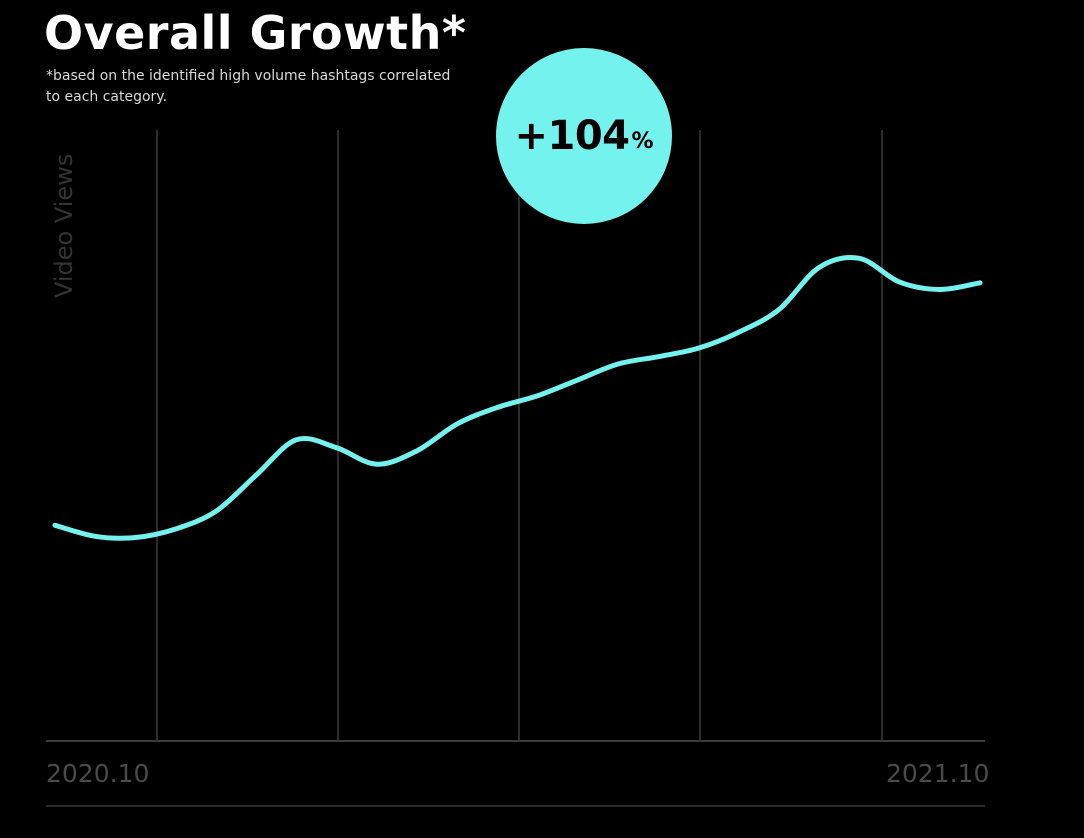 The width and height of the screenshot is (1084, 838). Describe the element at coordinates (64, 226) in the screenshot. I see `y-axis-label: Video Views` at that location.